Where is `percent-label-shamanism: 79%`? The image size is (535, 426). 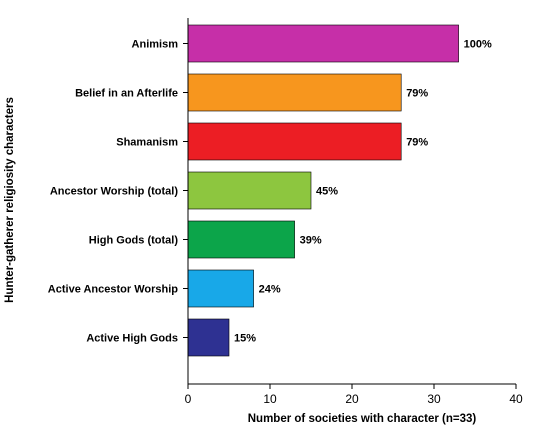 percent-label-shamanism: 79% is located at coordinates (417, 143).